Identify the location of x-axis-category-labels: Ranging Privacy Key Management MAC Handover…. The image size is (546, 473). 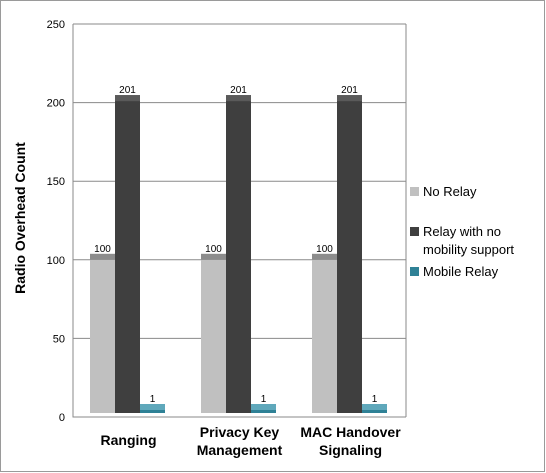
(251, 441).